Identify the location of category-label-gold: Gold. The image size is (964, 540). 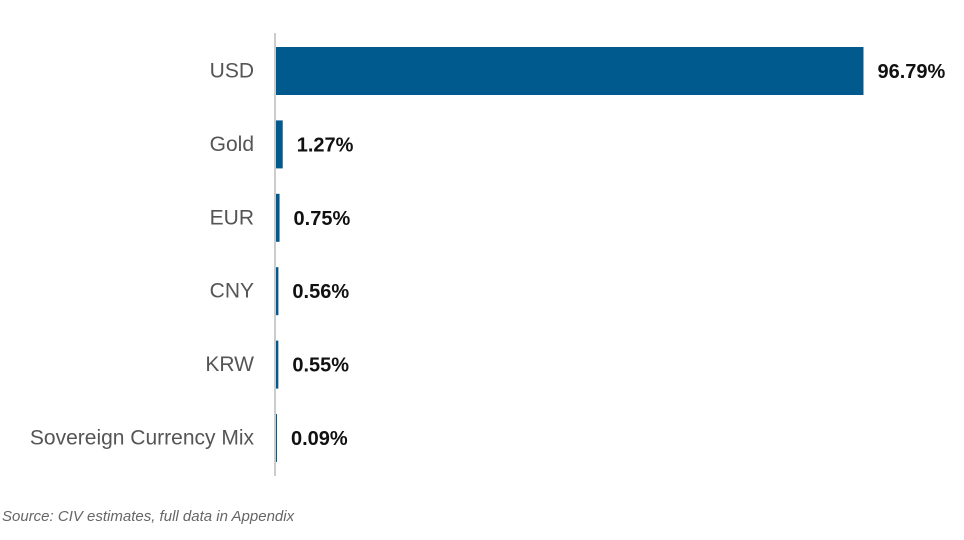
(232, 144).